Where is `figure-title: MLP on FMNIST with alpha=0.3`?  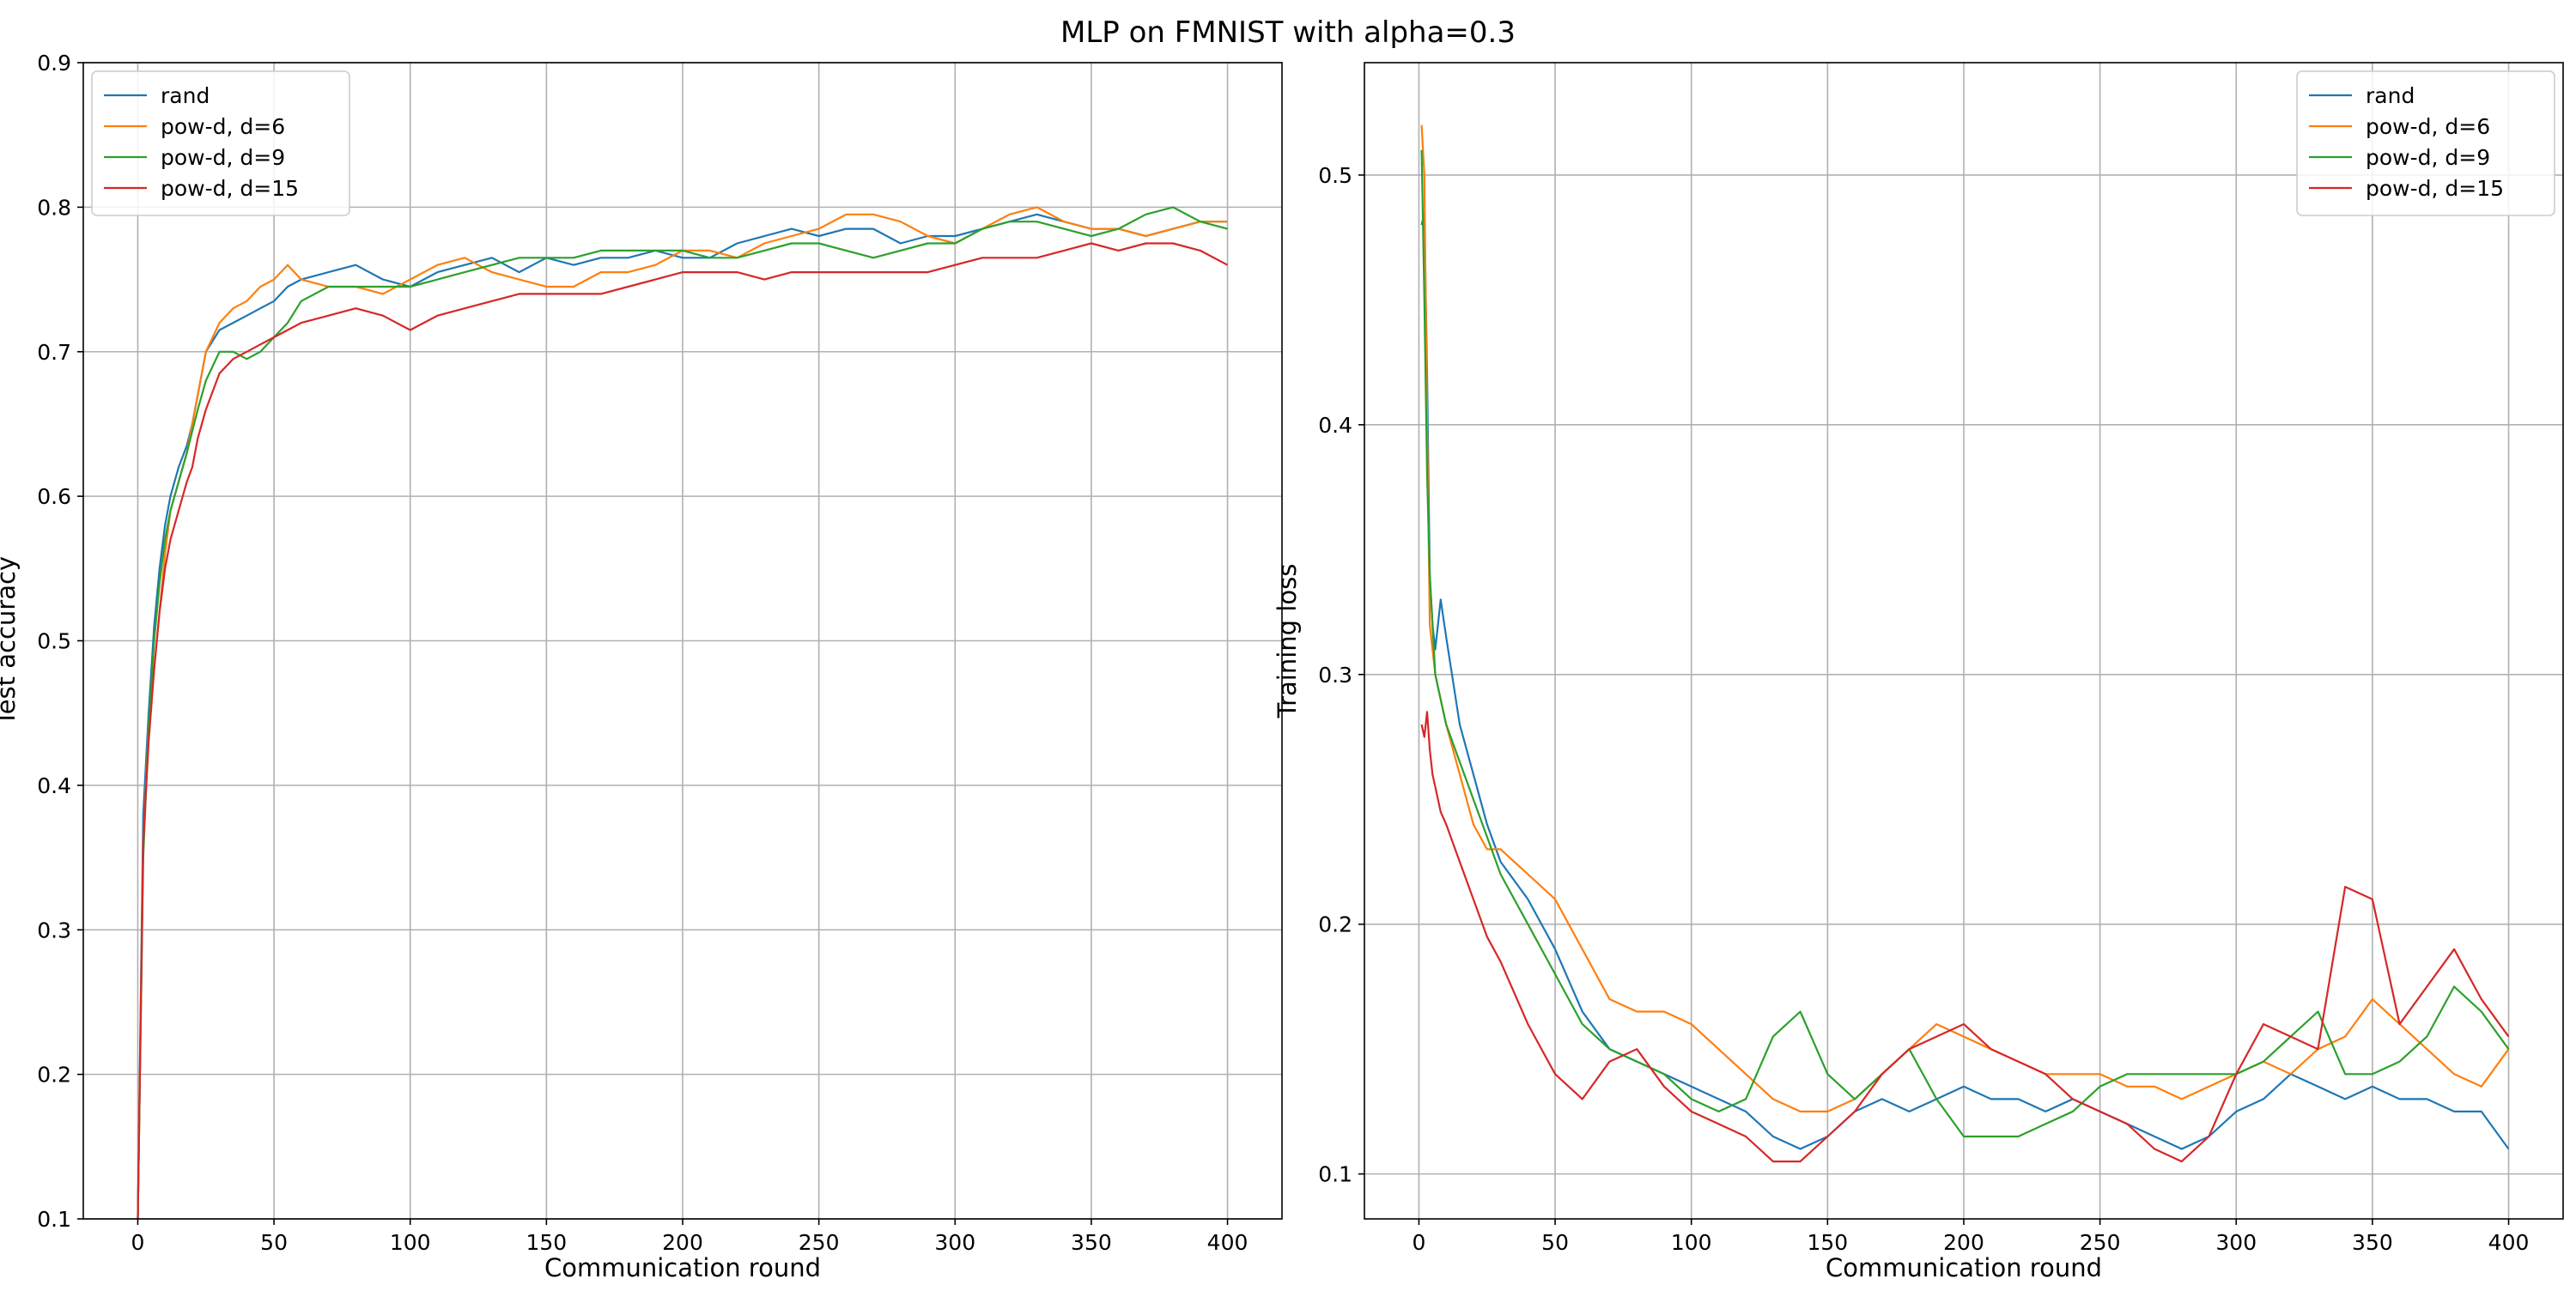 figure-title: MLP on FMNIST with alpha=0.3 is located at coordinates (1288, 32).